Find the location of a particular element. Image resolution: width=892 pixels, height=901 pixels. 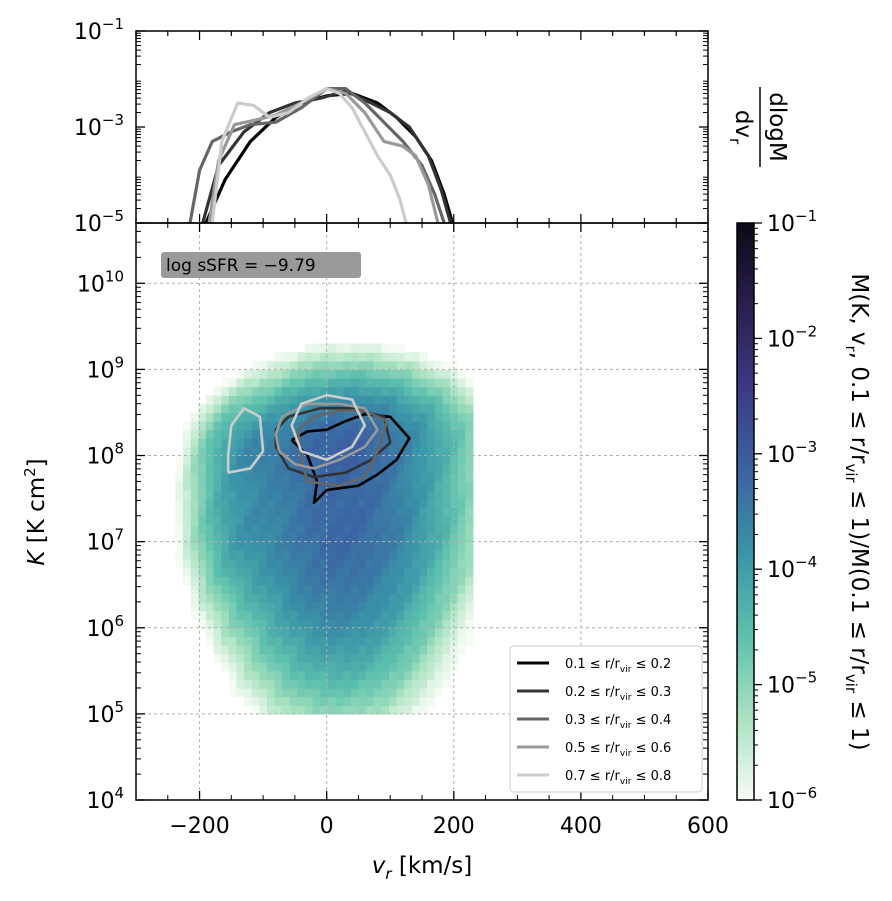

main-ytick-label: 104 is located at coordinates (105, 799).